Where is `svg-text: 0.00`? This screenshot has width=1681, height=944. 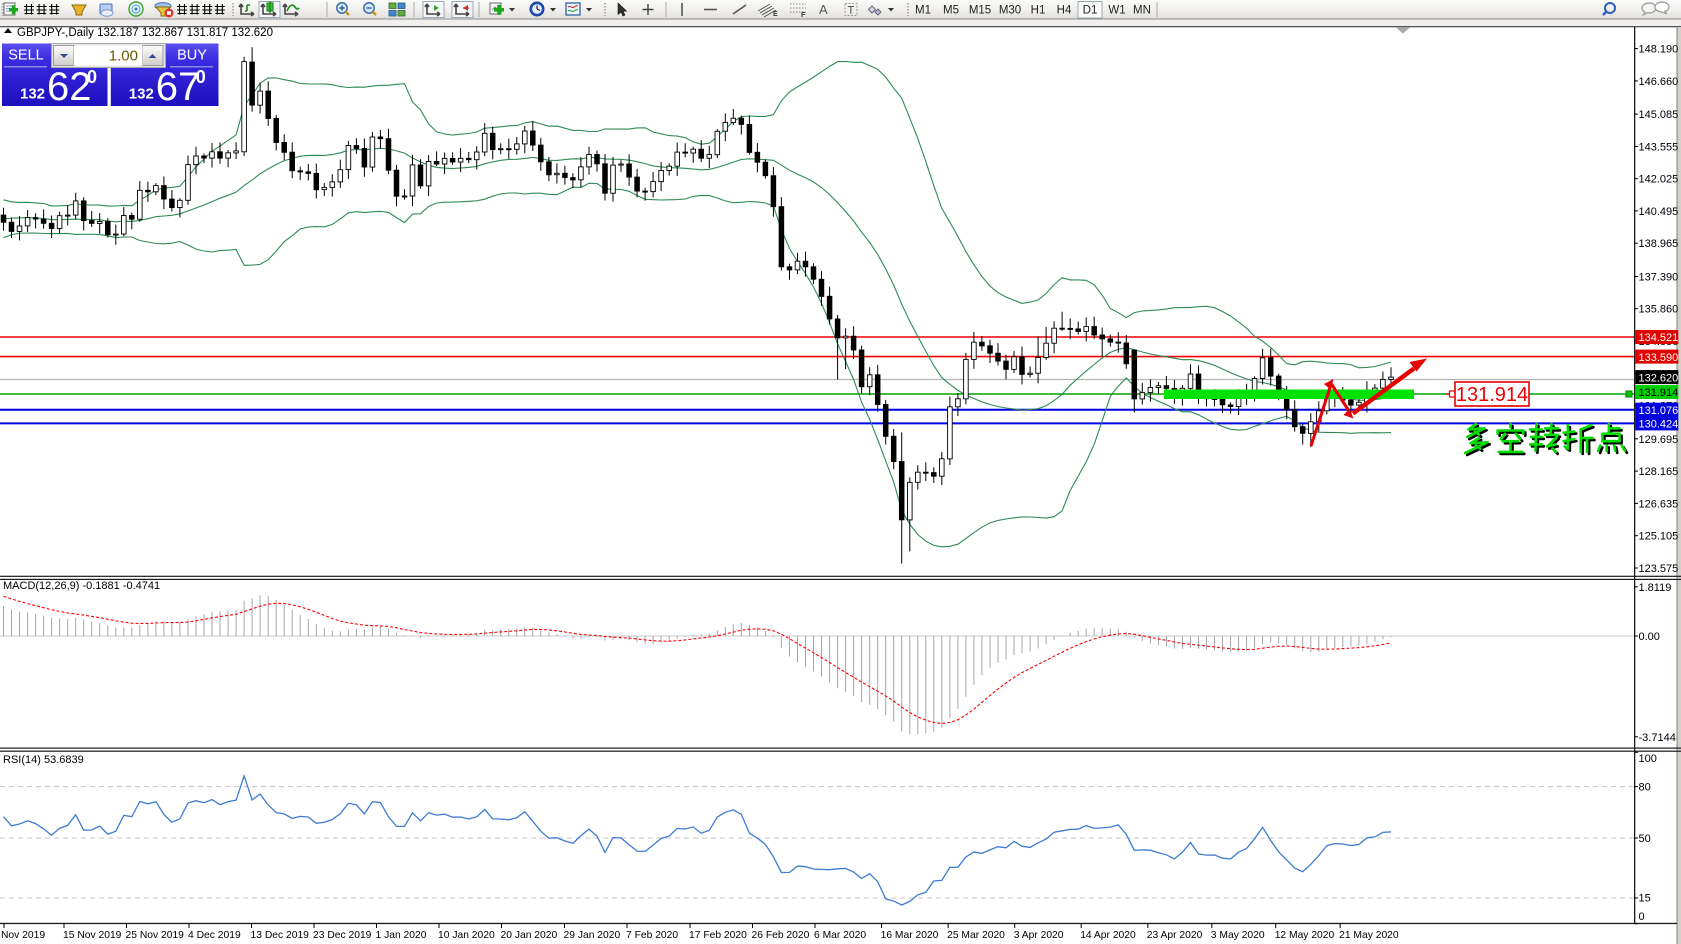
svg-text: 0.00 is located at coordinates (1649, 637).